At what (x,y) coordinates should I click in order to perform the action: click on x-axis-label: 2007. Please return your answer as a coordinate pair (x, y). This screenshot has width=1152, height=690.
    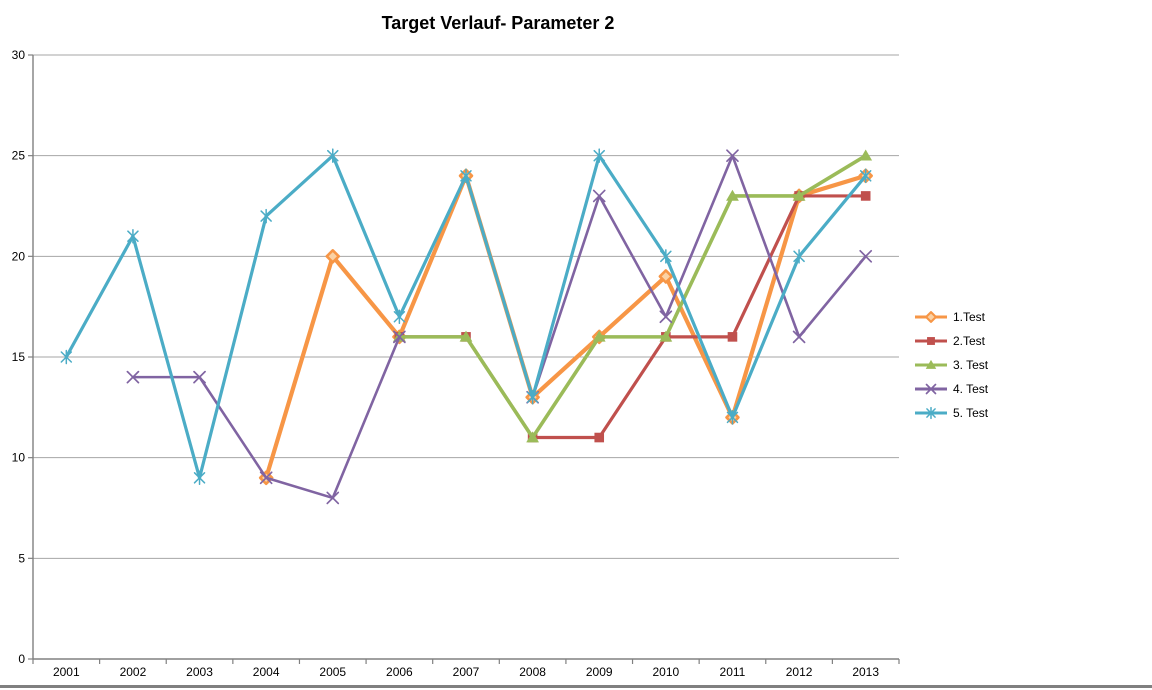
    Looking at the image, I should click on (466, 672).